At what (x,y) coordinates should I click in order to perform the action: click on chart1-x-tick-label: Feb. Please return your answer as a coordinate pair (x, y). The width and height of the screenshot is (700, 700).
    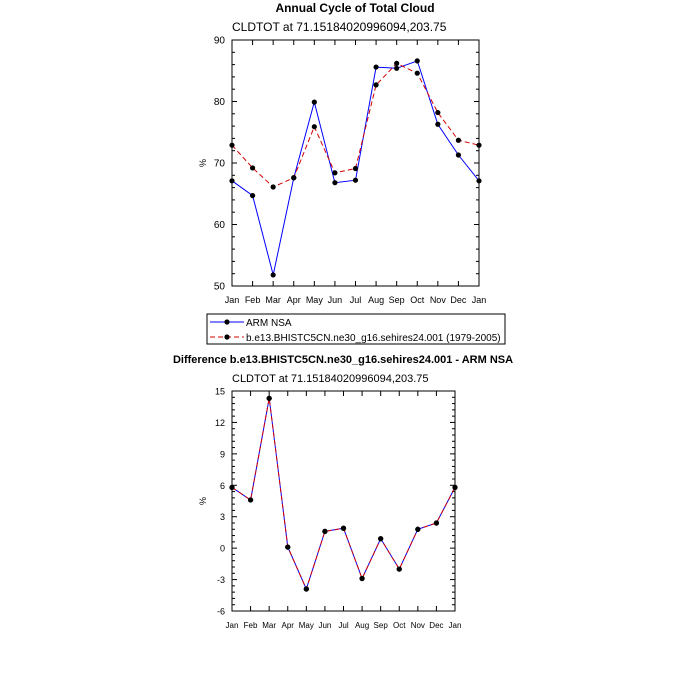
    Looking at the image, I should click on (253, 300).